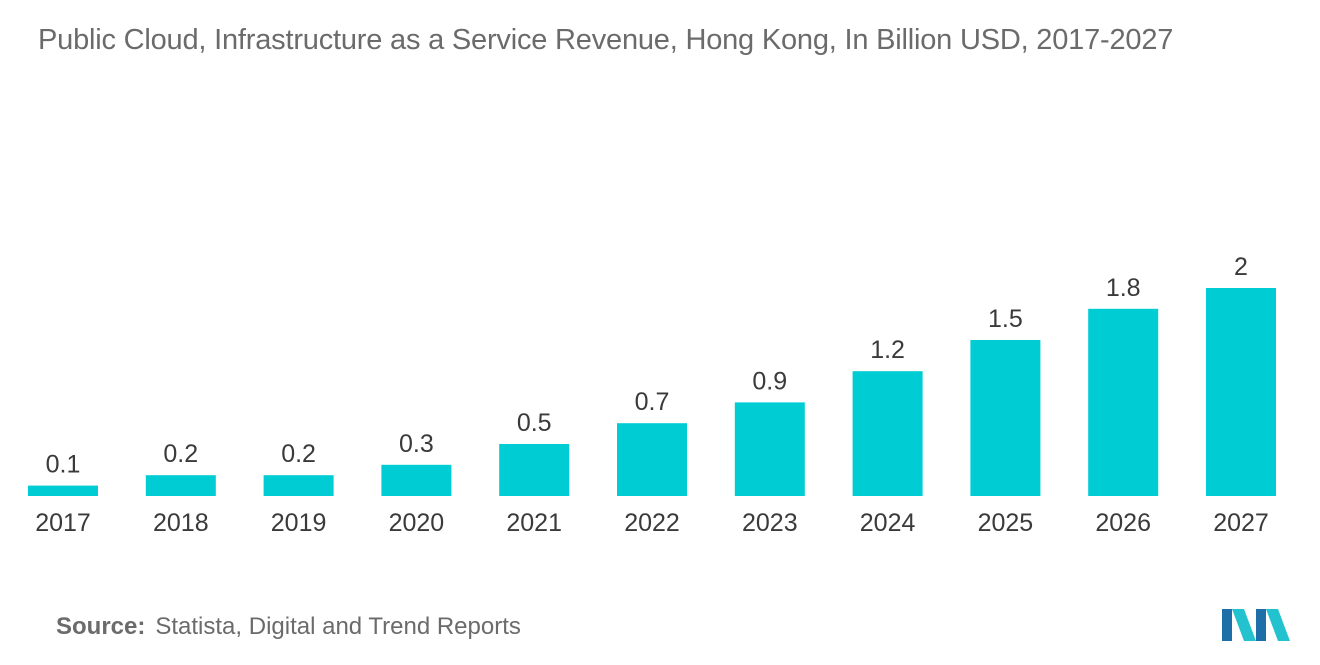 Image resolution: width=1320 pixels, height=665 pixels. I want to click on bar-2027, so click(1241, 392).